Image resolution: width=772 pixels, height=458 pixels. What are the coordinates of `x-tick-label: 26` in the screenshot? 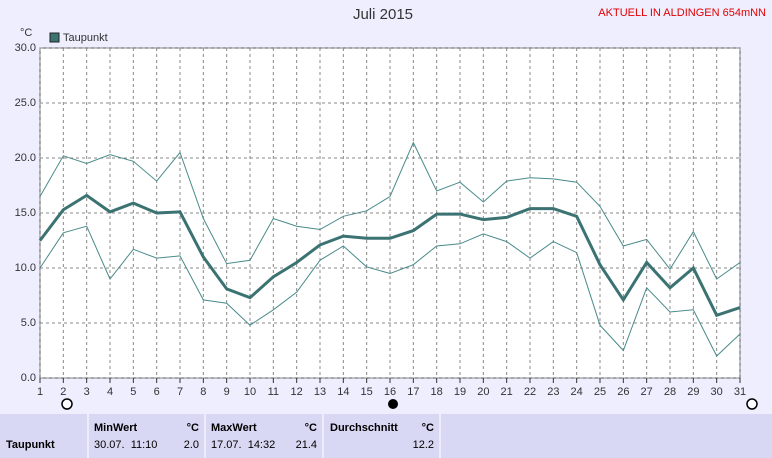 It's located at (623, 392).